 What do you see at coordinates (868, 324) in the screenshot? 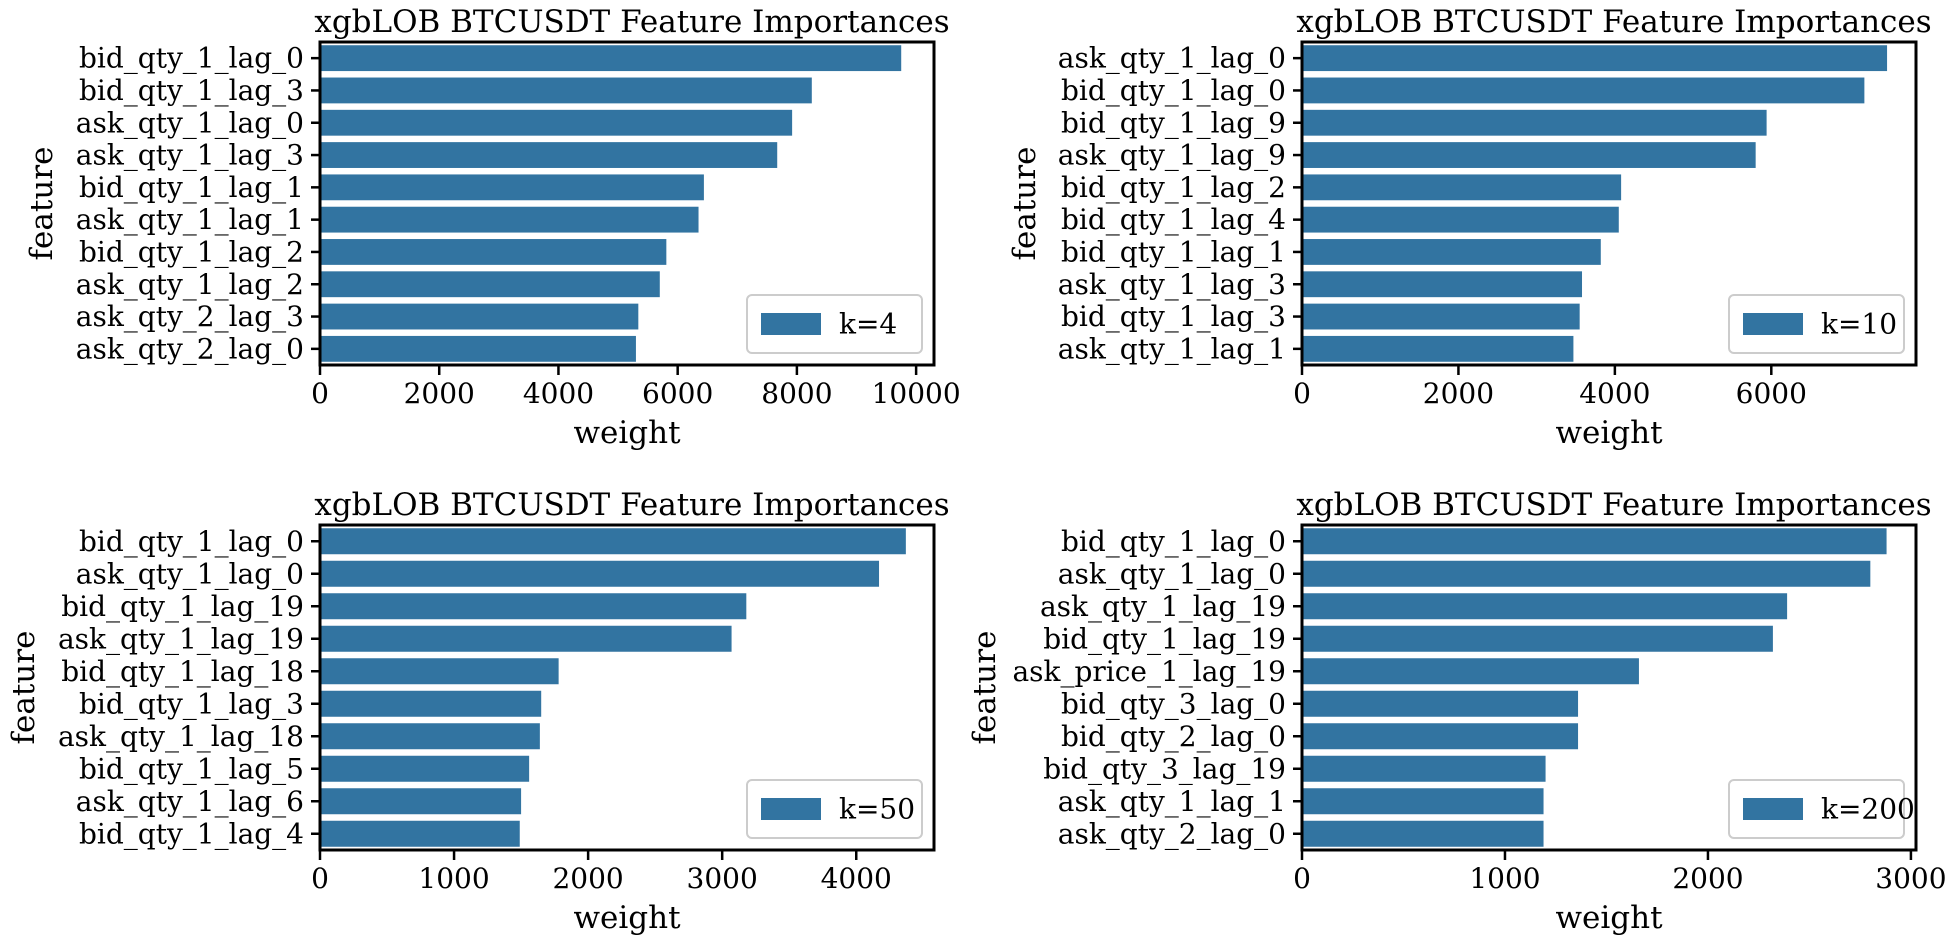
I see `legend-label: k=4` at bounding box center [868, 324].